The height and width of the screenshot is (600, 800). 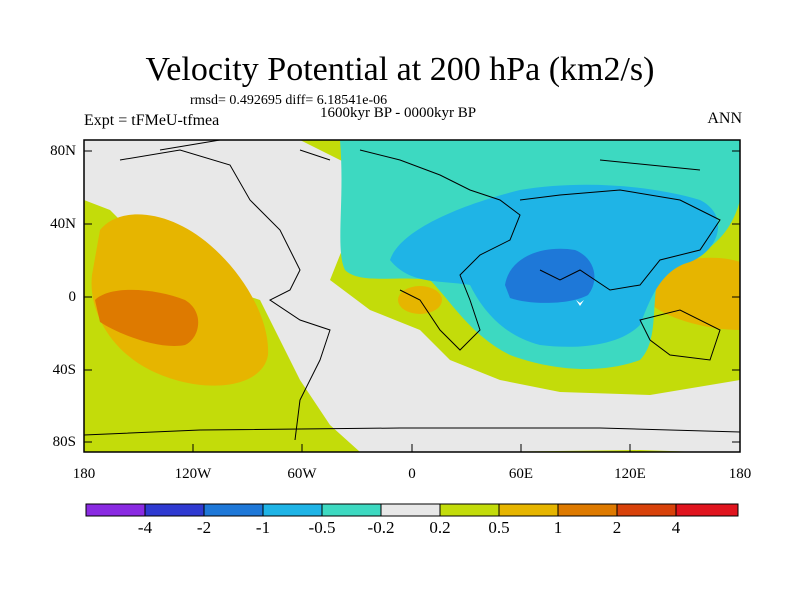 What do you see at coordinates (521, 474) in the screenshot?
I see `lon-label-60e: 60E` at bounding box center [521, 474].